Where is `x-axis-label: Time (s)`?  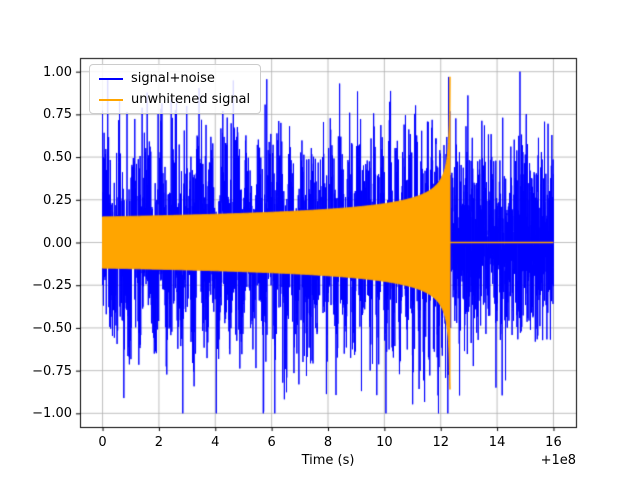
x-axis-label: Time (s) is located at coordinates (328, 460).